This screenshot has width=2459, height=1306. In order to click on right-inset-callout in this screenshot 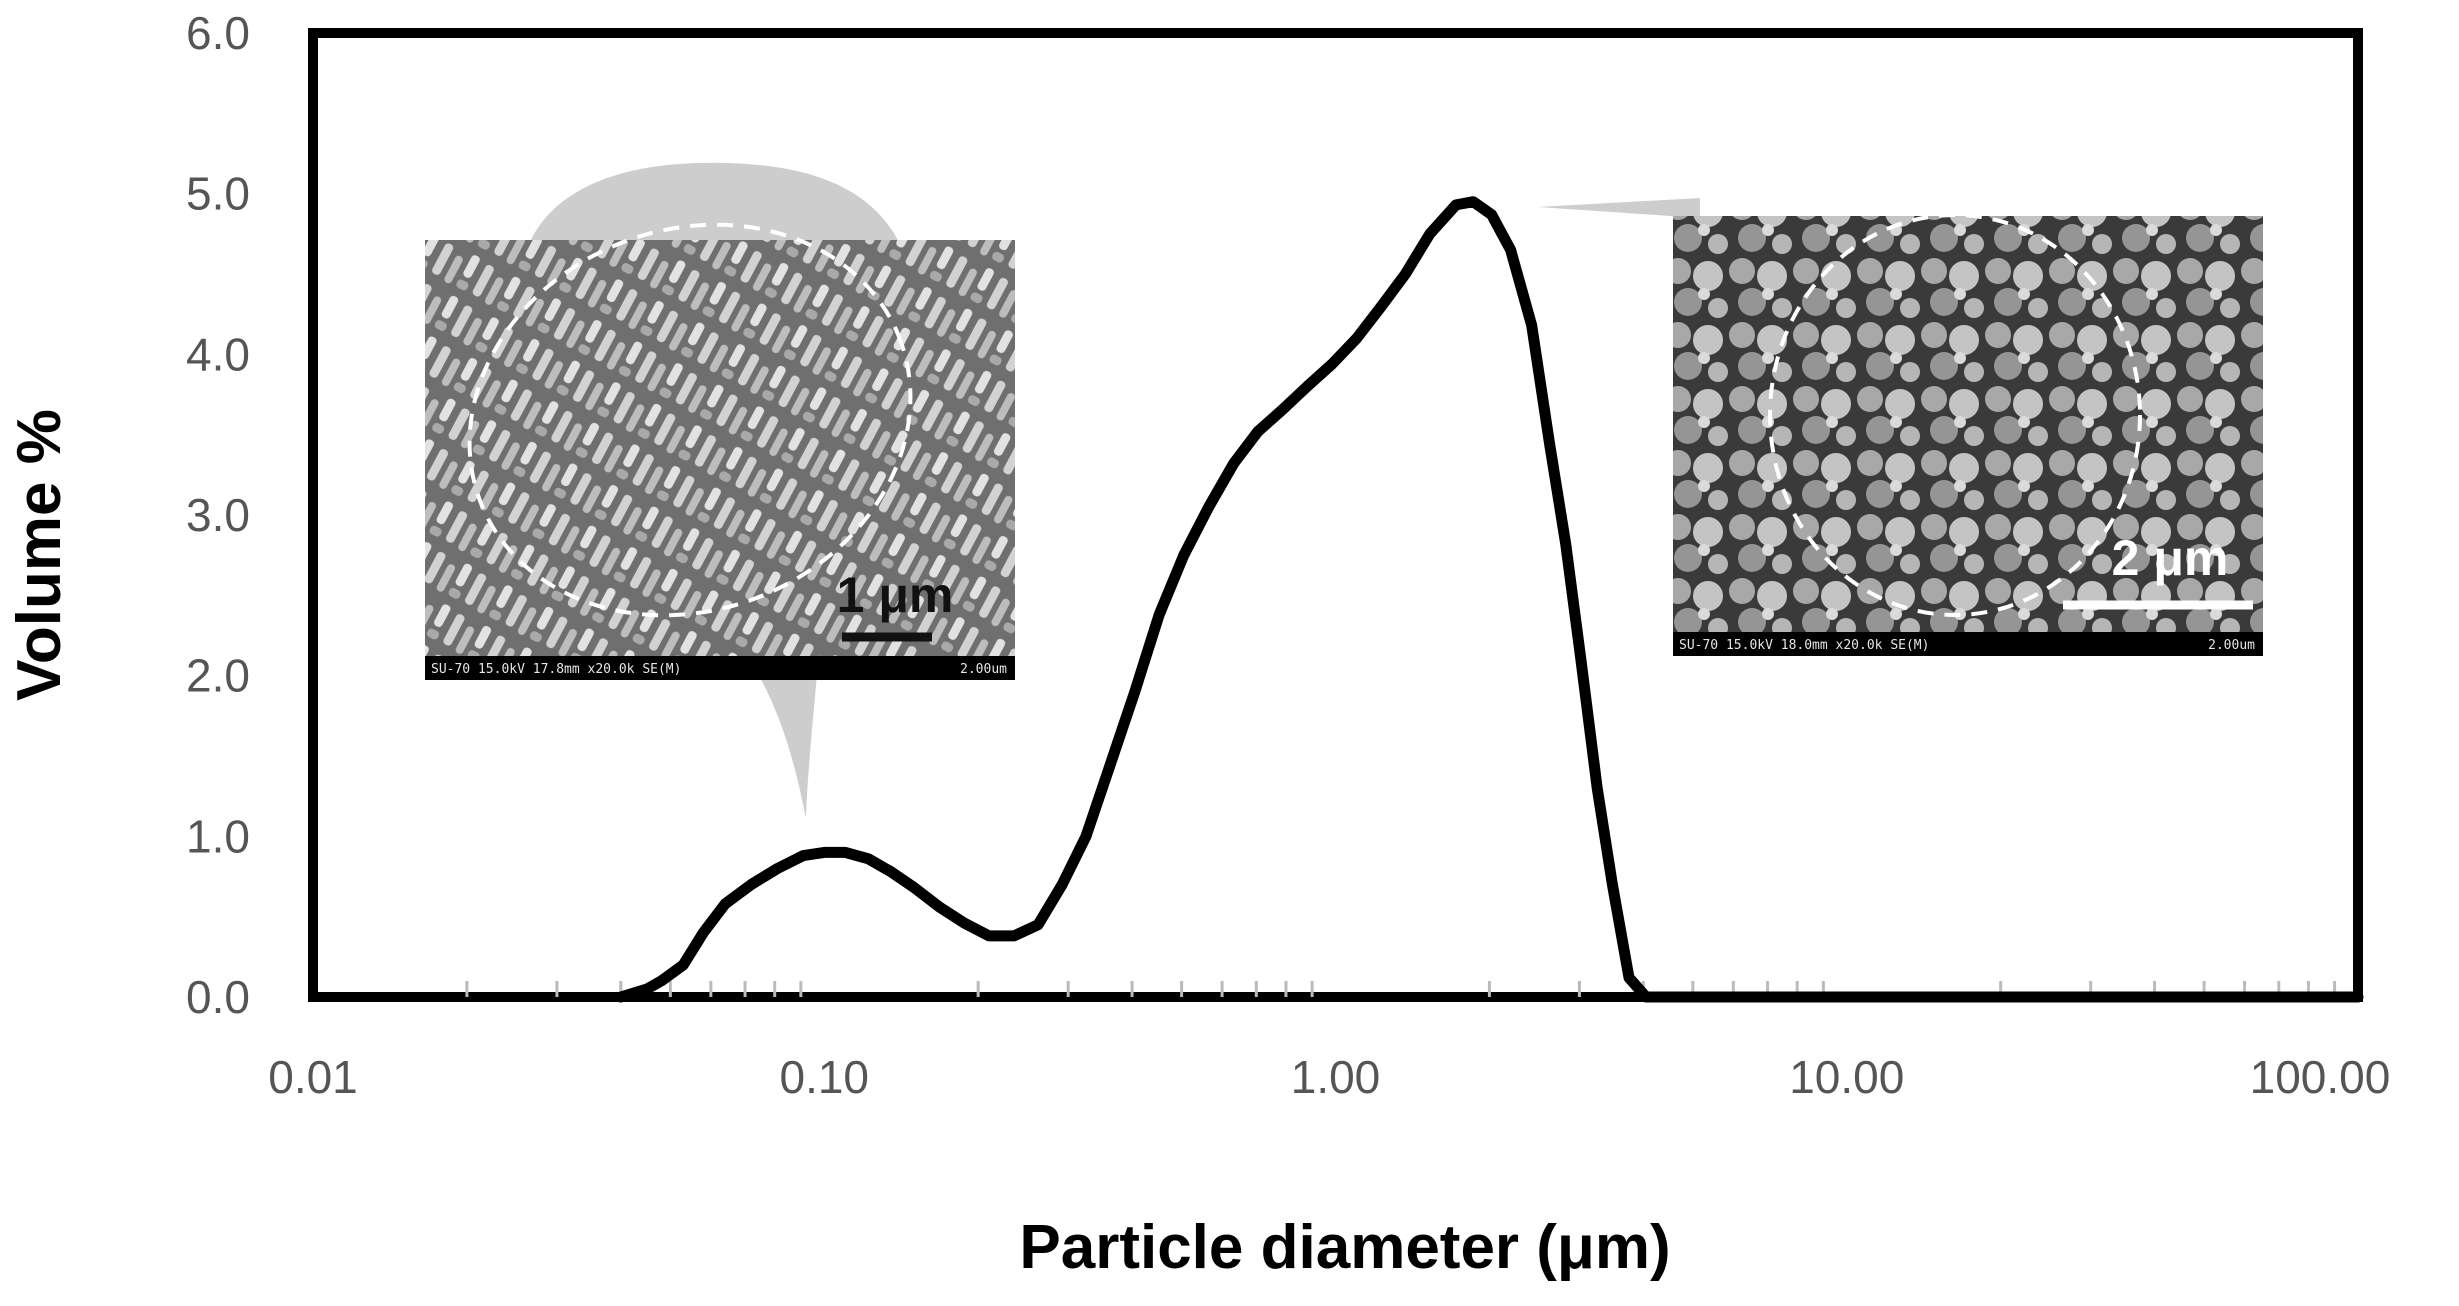, I will do `click(1619, 208)`.